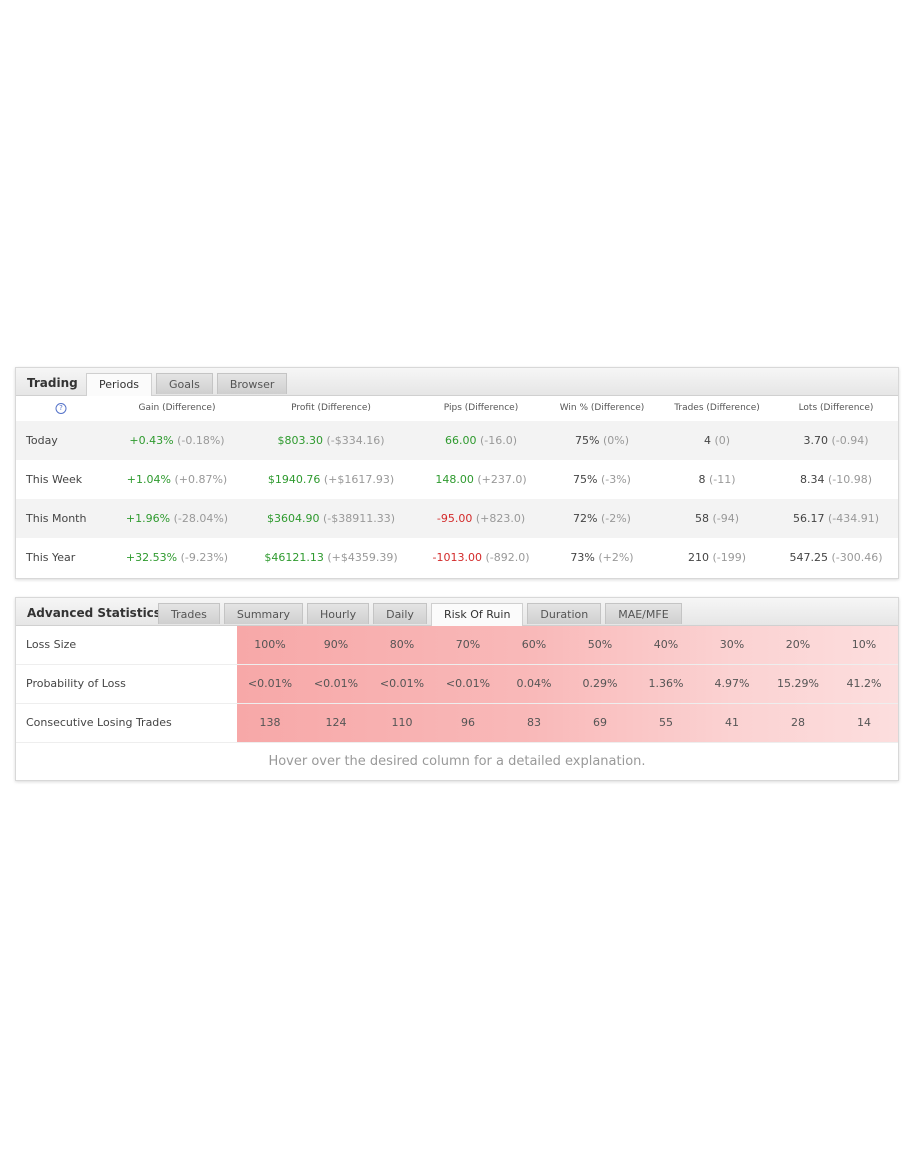  Describe the element at coordinates (798, 644) in the screenshot. I see `risk-value-cell: 20%` at that location.